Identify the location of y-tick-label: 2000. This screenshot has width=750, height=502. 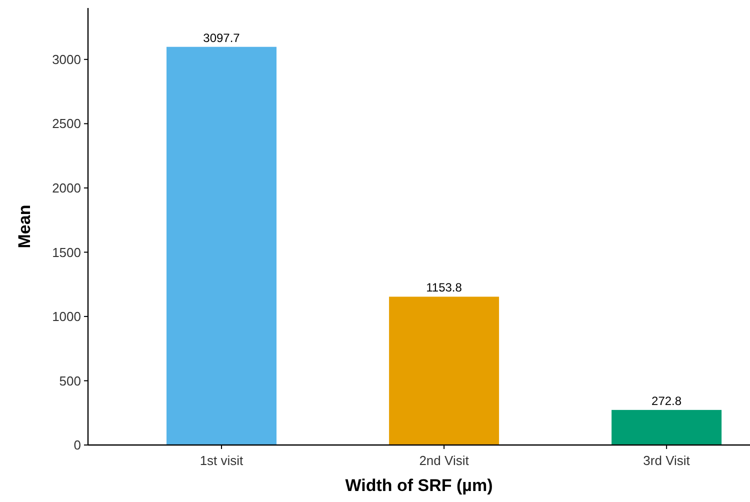
(66, 188).